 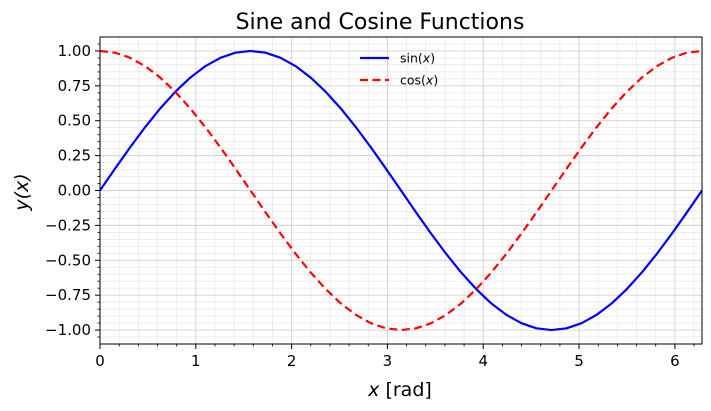 What do you see at coordinates (74, 191) in the screenshot?
I see `y-tick-label: 0.00` at bounding box center [74, 191].